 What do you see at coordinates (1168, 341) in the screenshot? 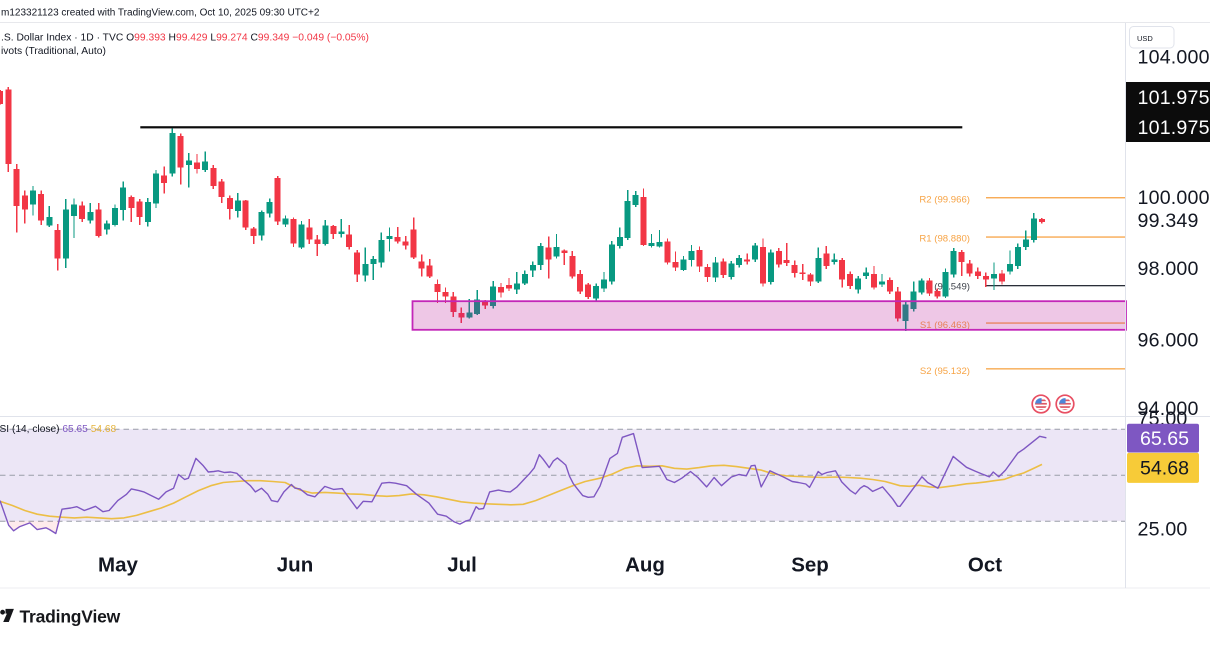
I see `svg-text: 96.000` at bounding box center [1168, 341].